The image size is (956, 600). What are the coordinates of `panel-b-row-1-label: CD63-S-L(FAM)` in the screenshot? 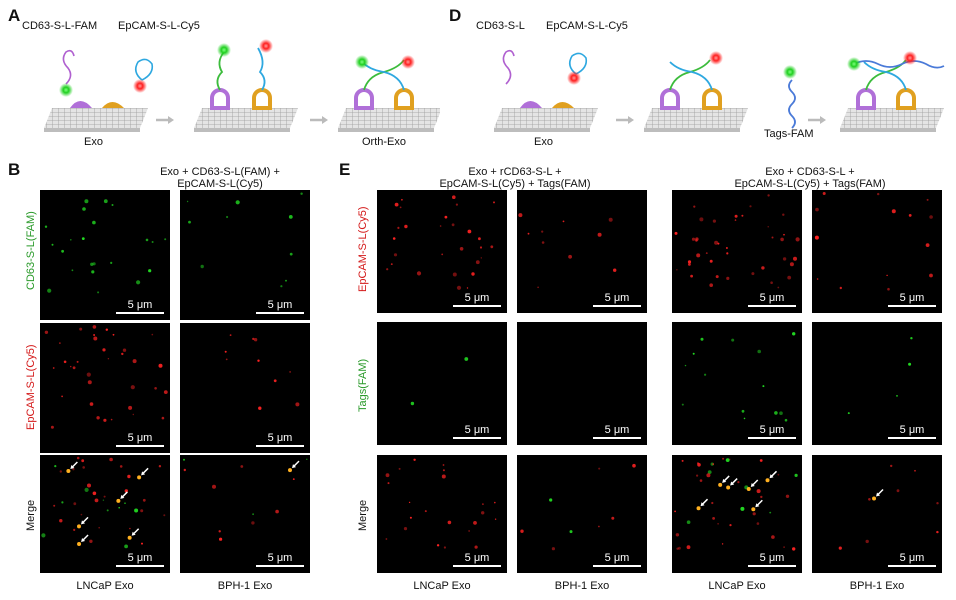 It's located at (31, 250).